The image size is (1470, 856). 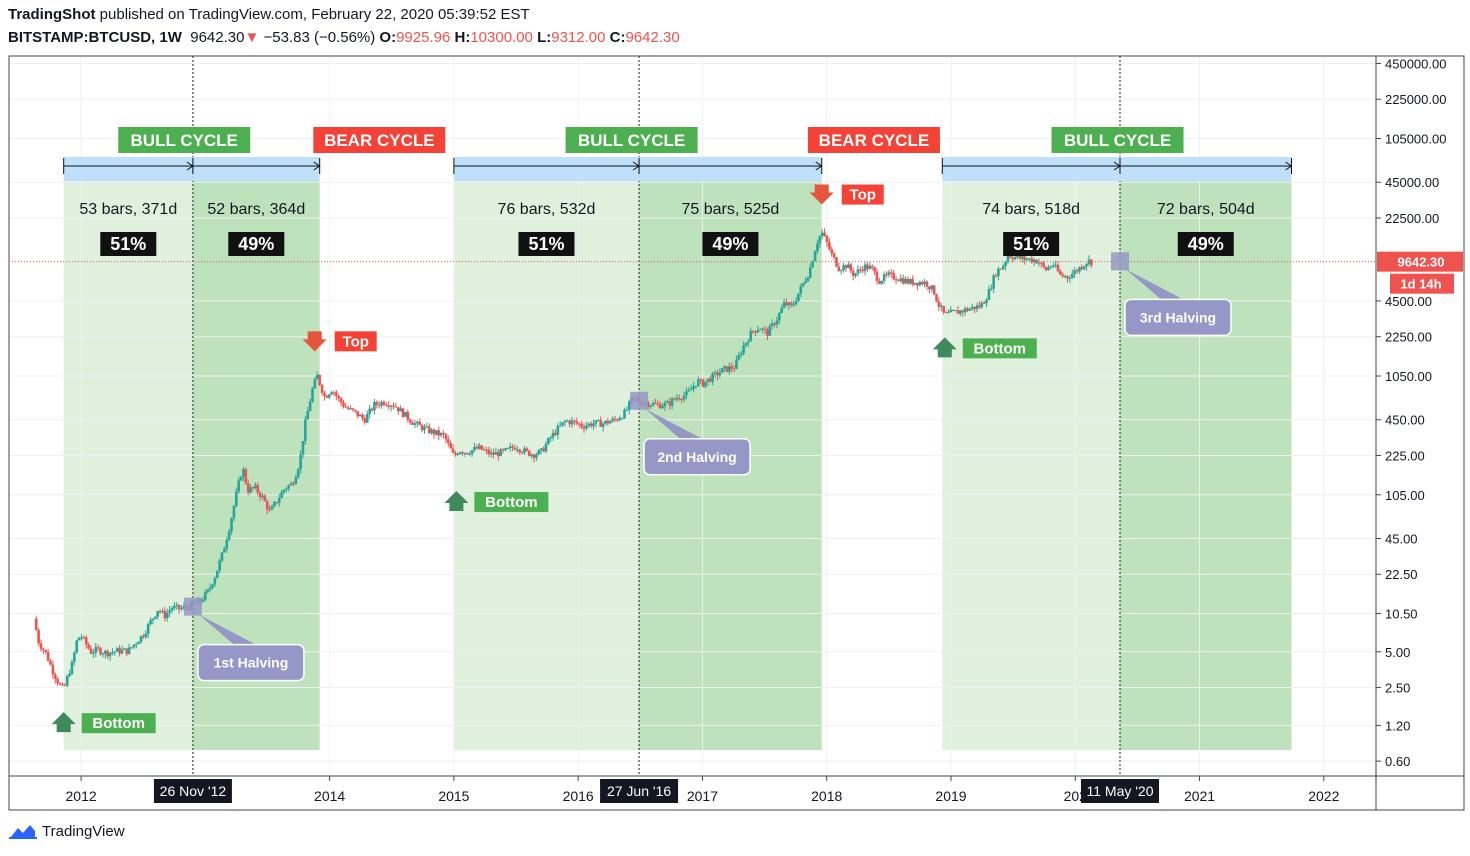 I want to click on halving-callout, so click(x=1178, y=317).